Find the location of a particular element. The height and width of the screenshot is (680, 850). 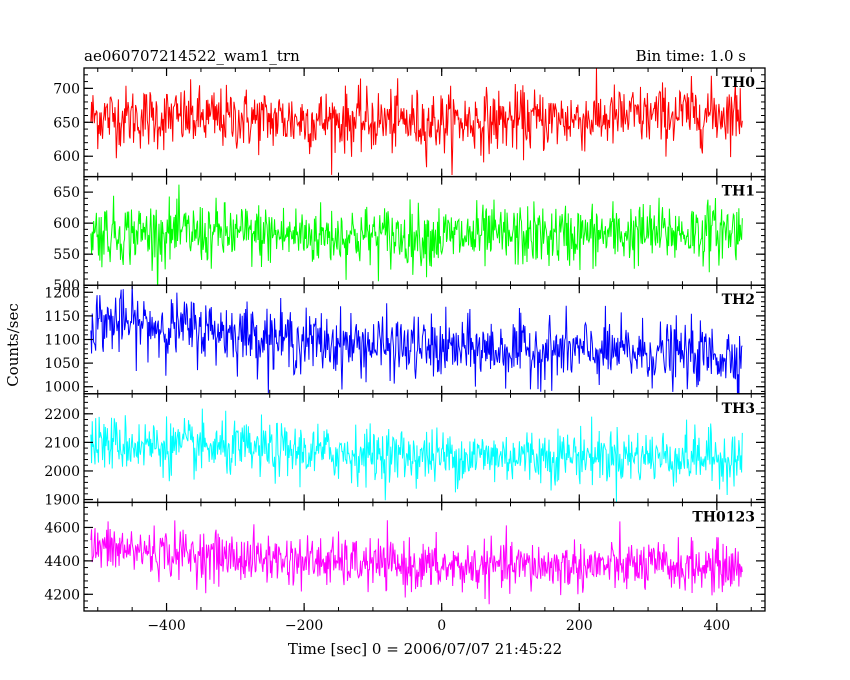

series-th0123-line is located at coordinates (416, 562).